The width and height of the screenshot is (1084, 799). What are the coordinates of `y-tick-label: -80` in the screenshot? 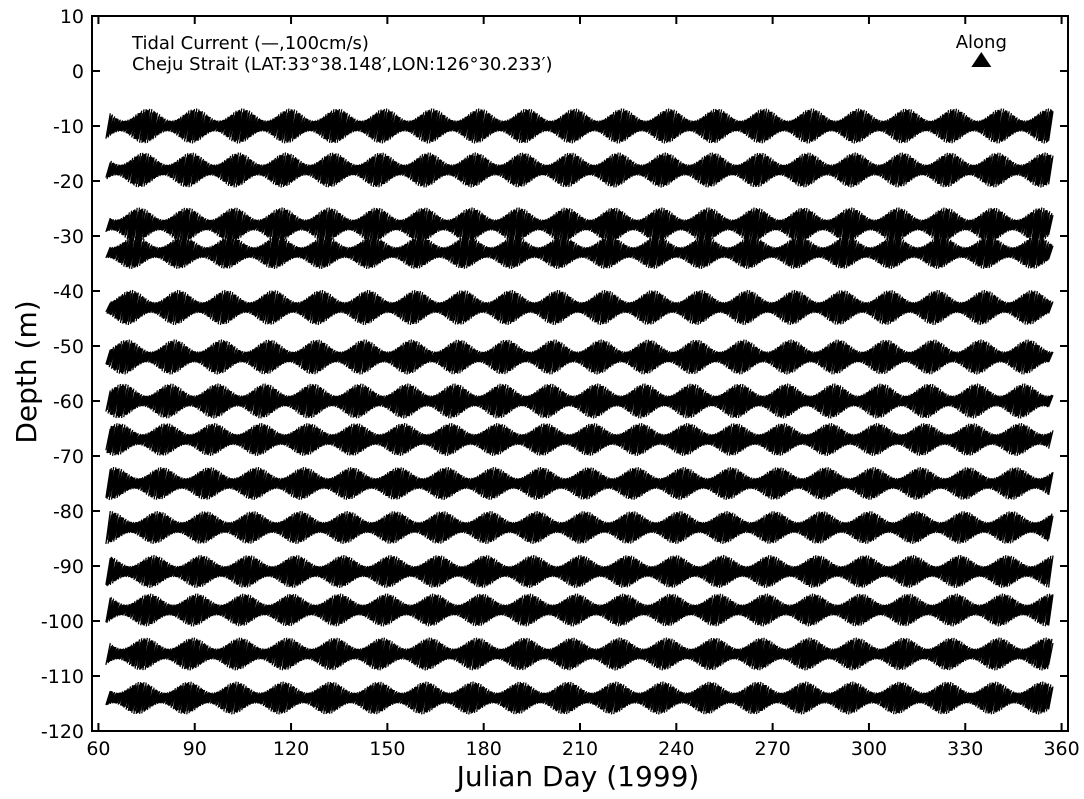 It's located at (68, 512).